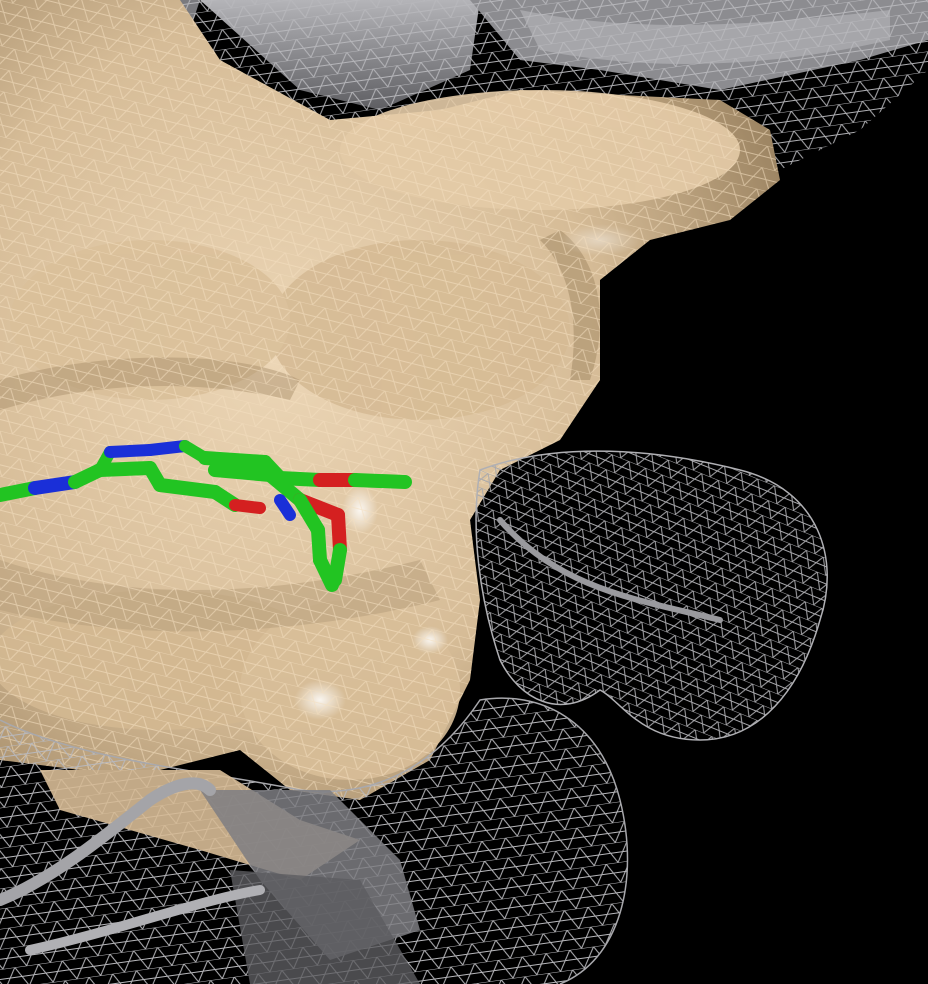 This screenshot has height=984, width=928. Describe the element at coordinates (651, 595) in the screenshot. I see `gray-mesh-right` at that location.